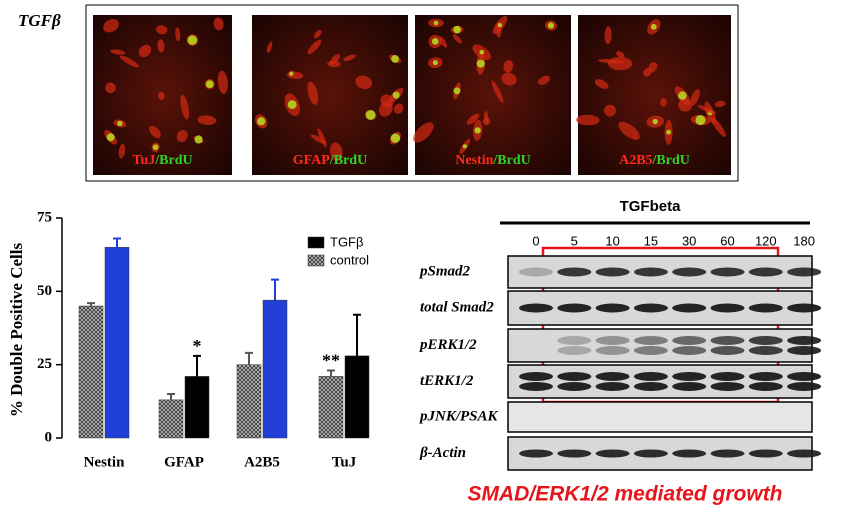  I want to click on blot-row-label: pSmad2, so click(444, 271).